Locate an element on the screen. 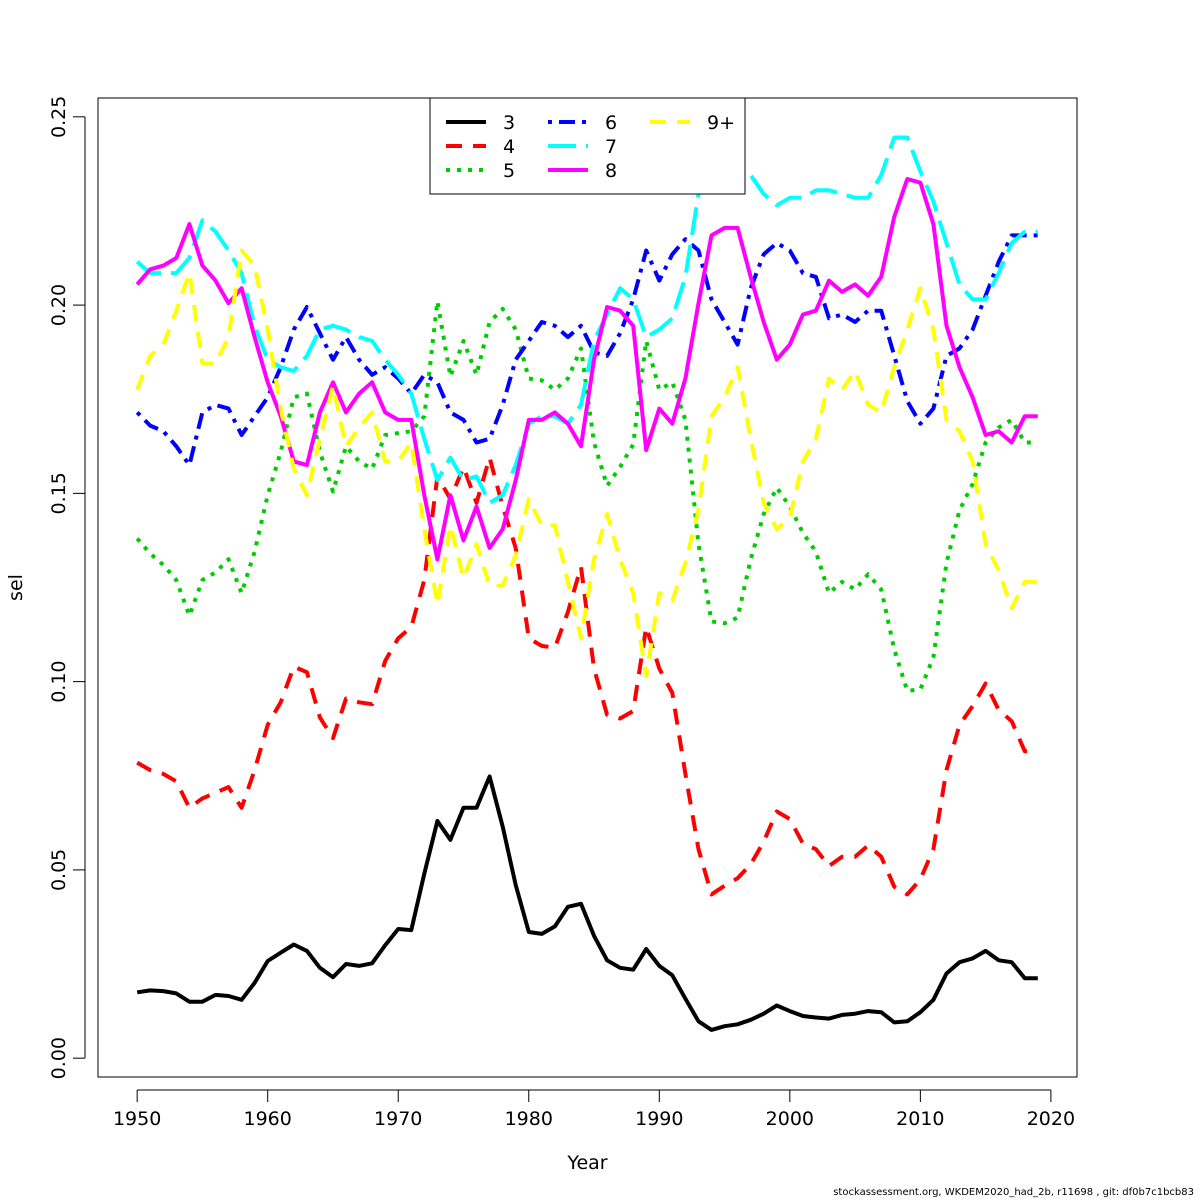  y-axis: 0.00 0.05 0.10 0.15 0.20 0.25 is located at coordinates (67, 587).